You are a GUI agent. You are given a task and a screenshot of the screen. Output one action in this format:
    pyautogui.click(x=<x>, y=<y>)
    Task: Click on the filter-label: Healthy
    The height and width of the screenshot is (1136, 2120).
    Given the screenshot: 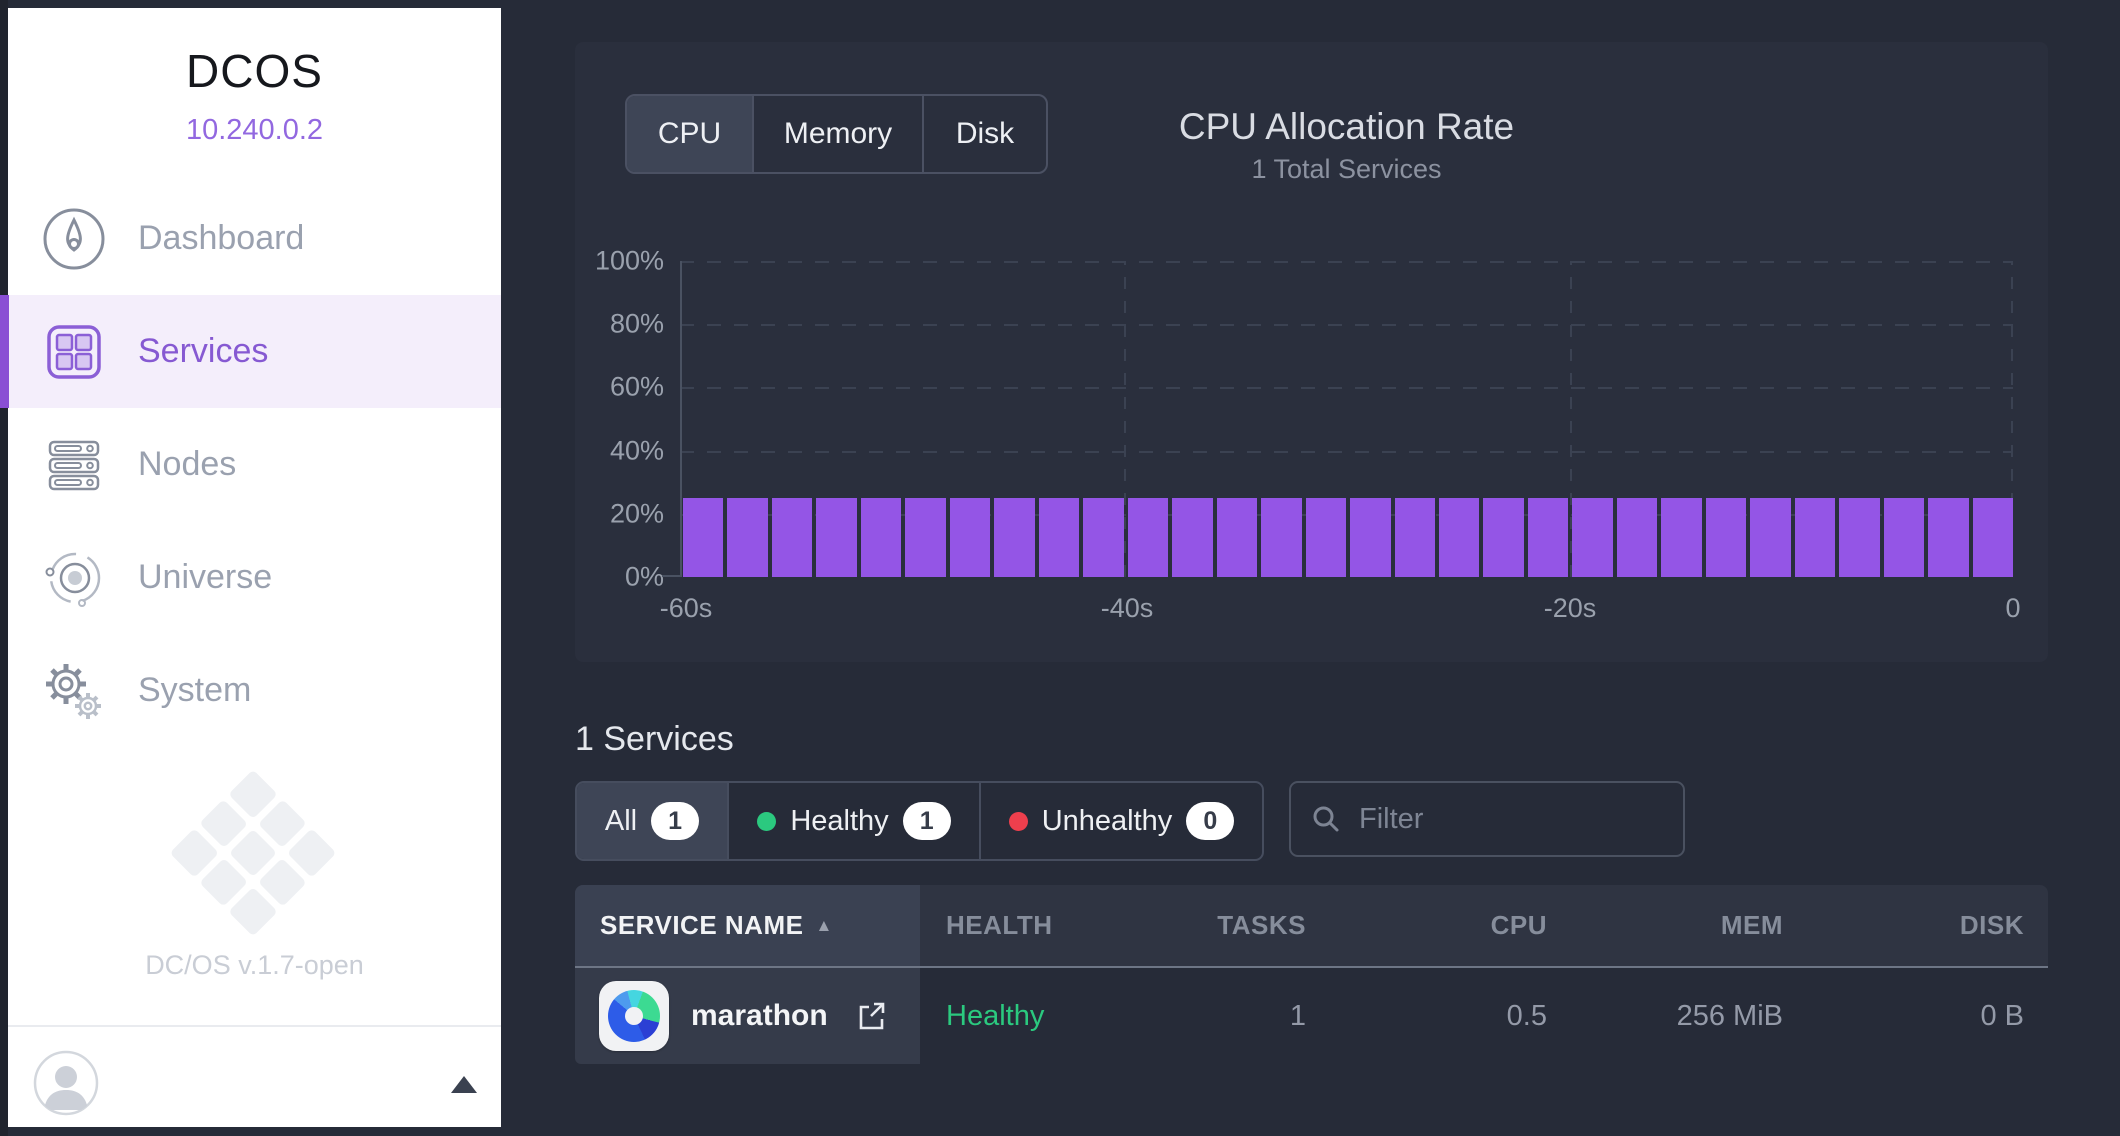 What is the action you would take?
    pyautogui.click(x=839, y=820)
    